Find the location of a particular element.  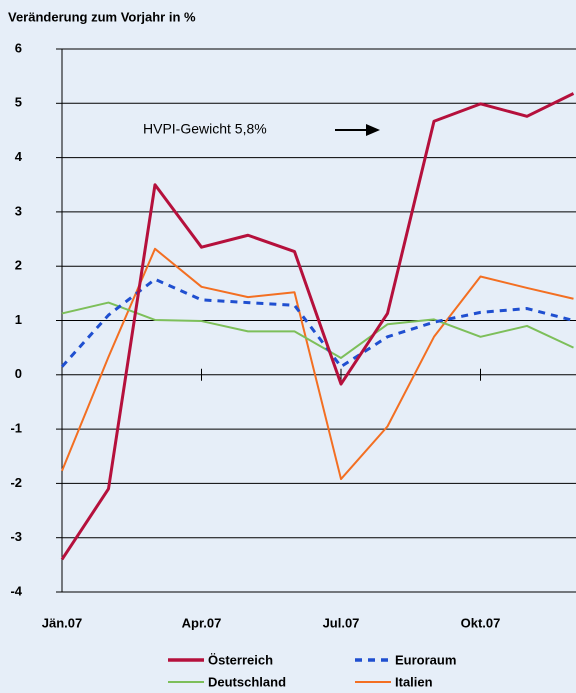

x-tick-label: Jän.07 is located at coordinates (62, 622).